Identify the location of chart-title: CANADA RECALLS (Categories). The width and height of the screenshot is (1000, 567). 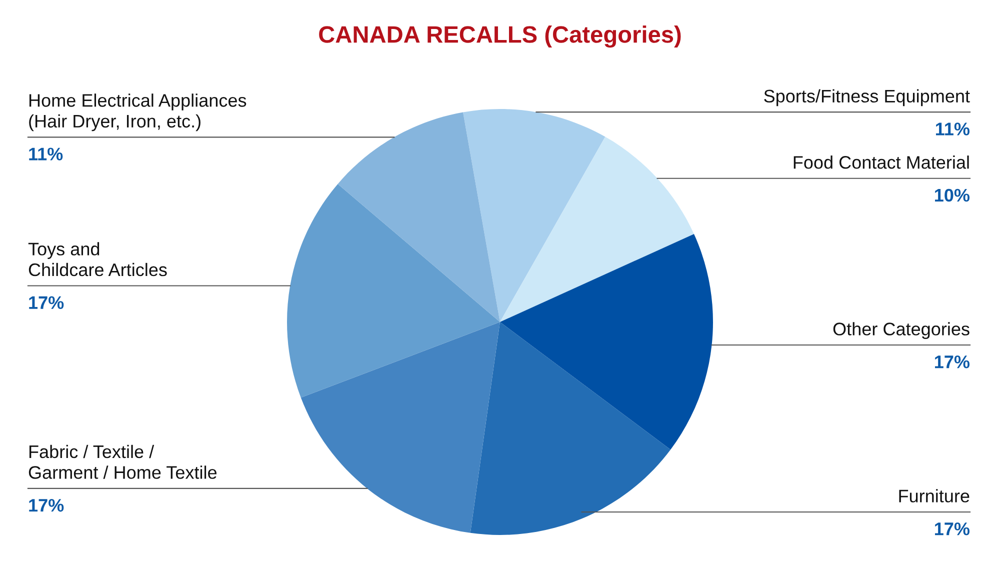
(500, 37).